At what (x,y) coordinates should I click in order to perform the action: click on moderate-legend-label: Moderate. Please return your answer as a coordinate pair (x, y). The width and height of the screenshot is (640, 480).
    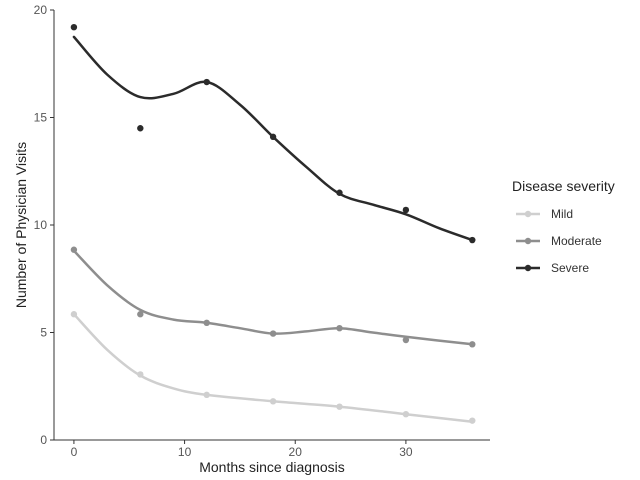
    Looking at the image, I should click on (576, 241).